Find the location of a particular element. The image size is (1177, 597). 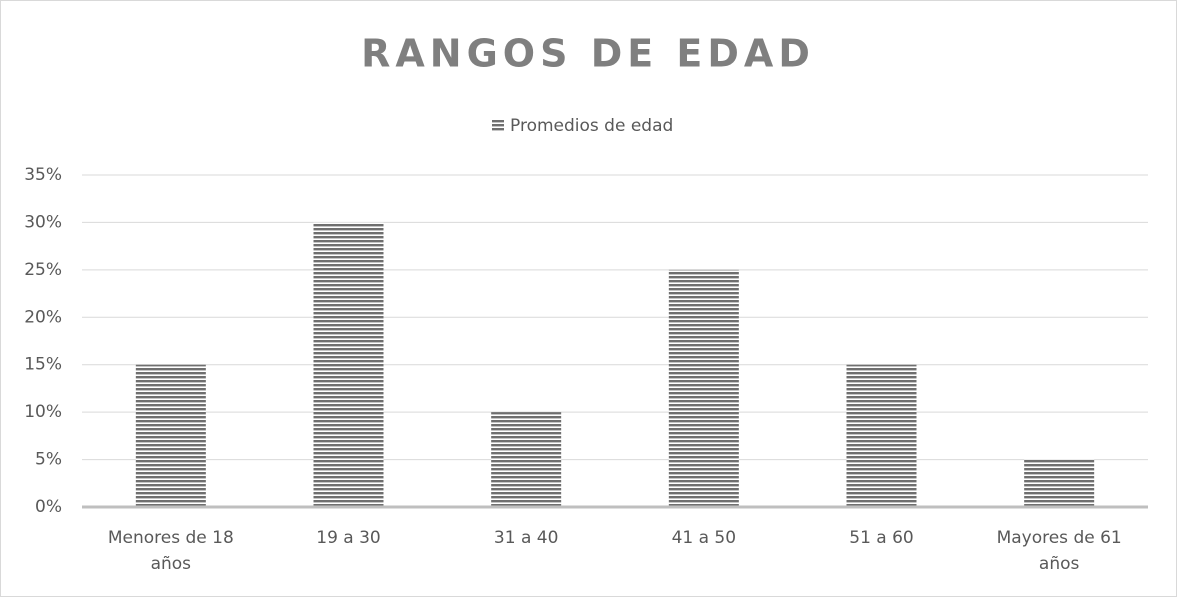

x-tick-label: 19 a 30 is located at coordinates (348, 538).